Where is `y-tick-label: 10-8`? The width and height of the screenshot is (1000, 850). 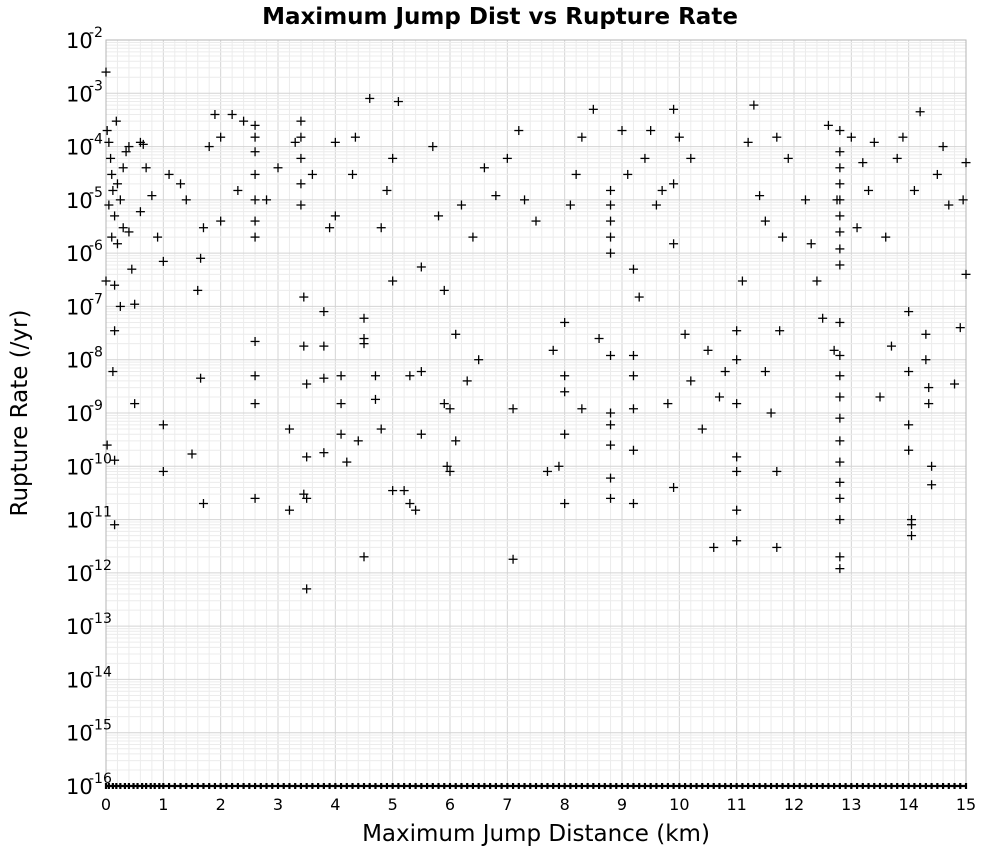
y-tick-label: 10-8 is located at coordinates (84, 359).